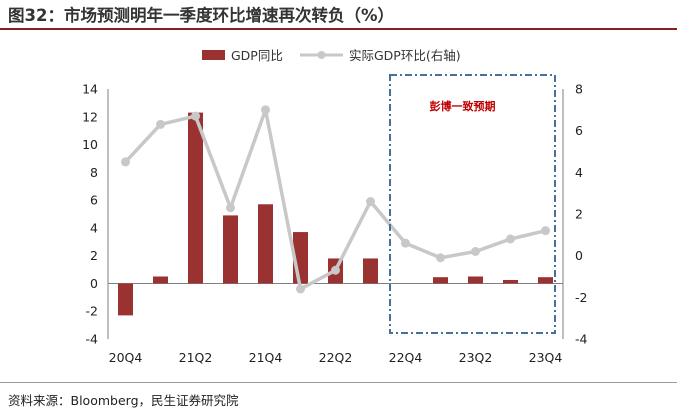  What do you see at coordinates (257, 55) in the screenshot?
I see `legend-bar-label: GDP同比` at bounding box center [257, 55].